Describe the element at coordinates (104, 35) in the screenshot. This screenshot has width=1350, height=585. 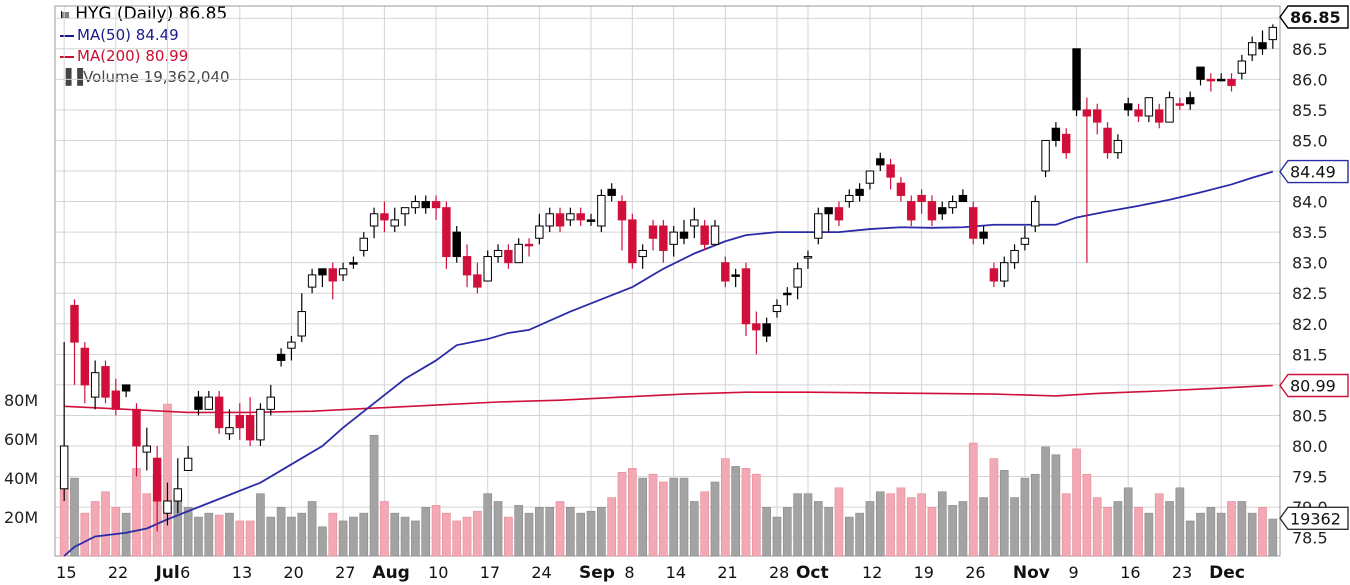
I see `legend-ma50-label: MA(50)` at that location.